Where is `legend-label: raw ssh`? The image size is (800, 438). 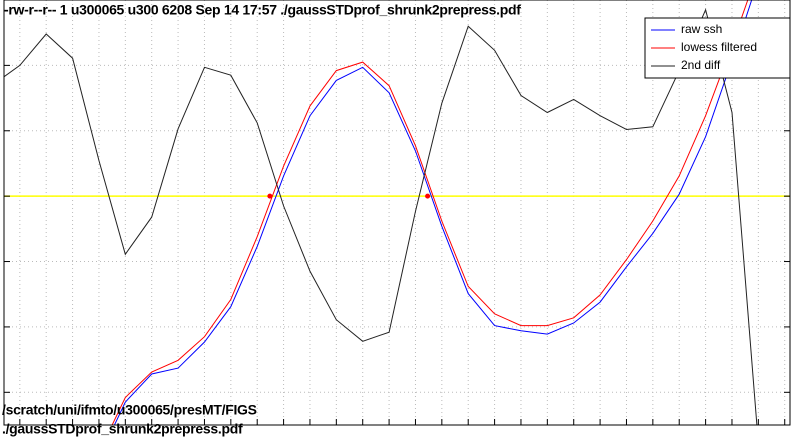
legend-label: raw ssh is located at coordinates (701, 29).